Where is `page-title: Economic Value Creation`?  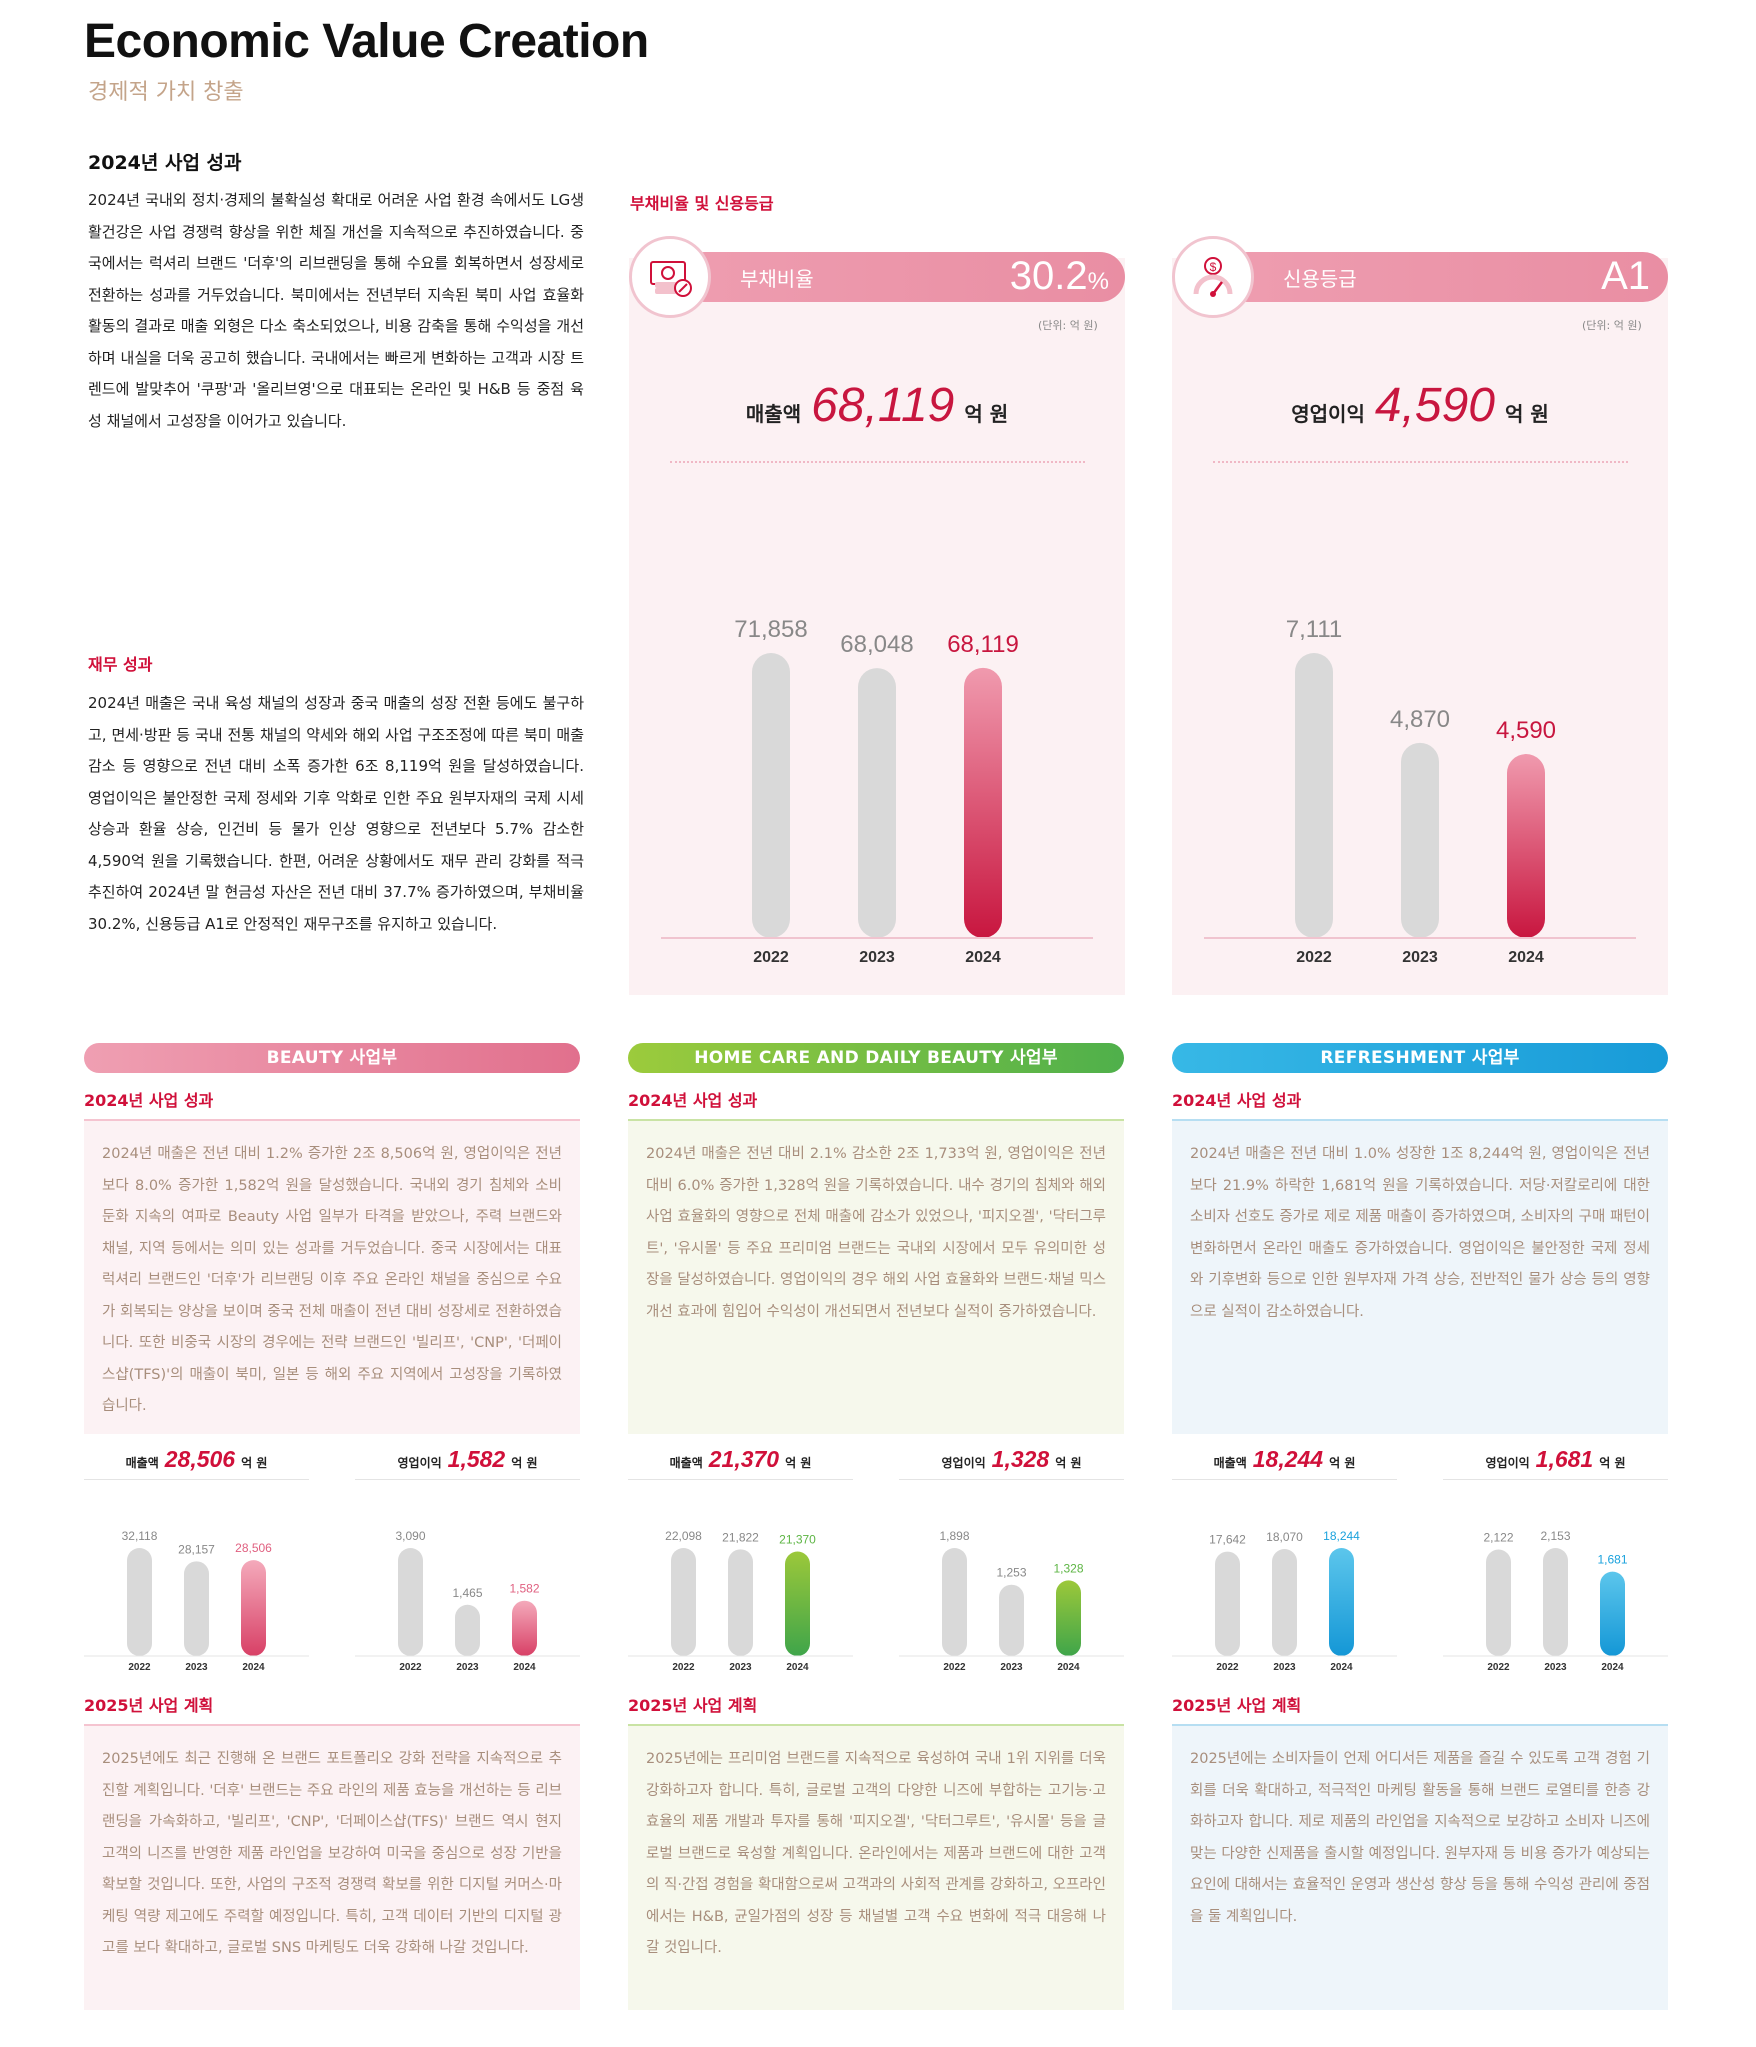
page-title: Economic Value Creation is located at coordinates (366, 41).